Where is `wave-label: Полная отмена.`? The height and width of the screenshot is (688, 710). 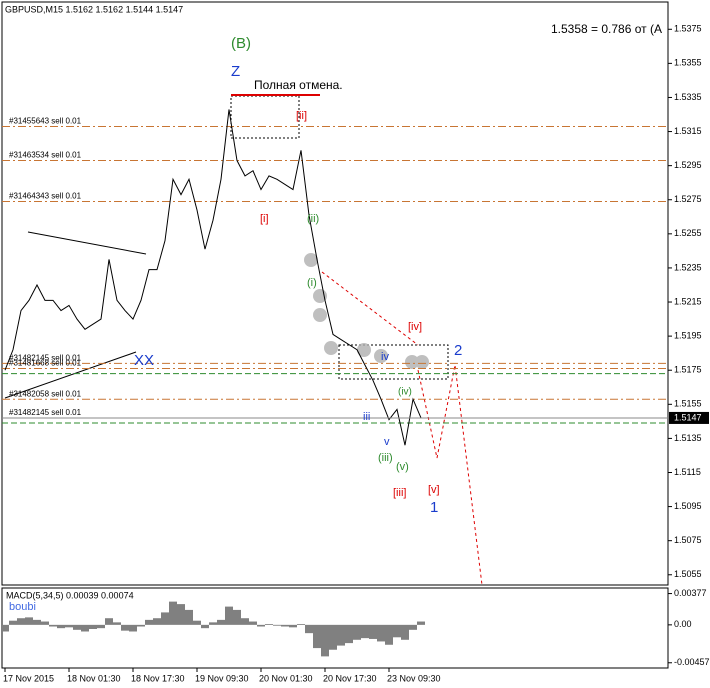 wave-label: Полная отмена. is located at coordinates (298, 85).